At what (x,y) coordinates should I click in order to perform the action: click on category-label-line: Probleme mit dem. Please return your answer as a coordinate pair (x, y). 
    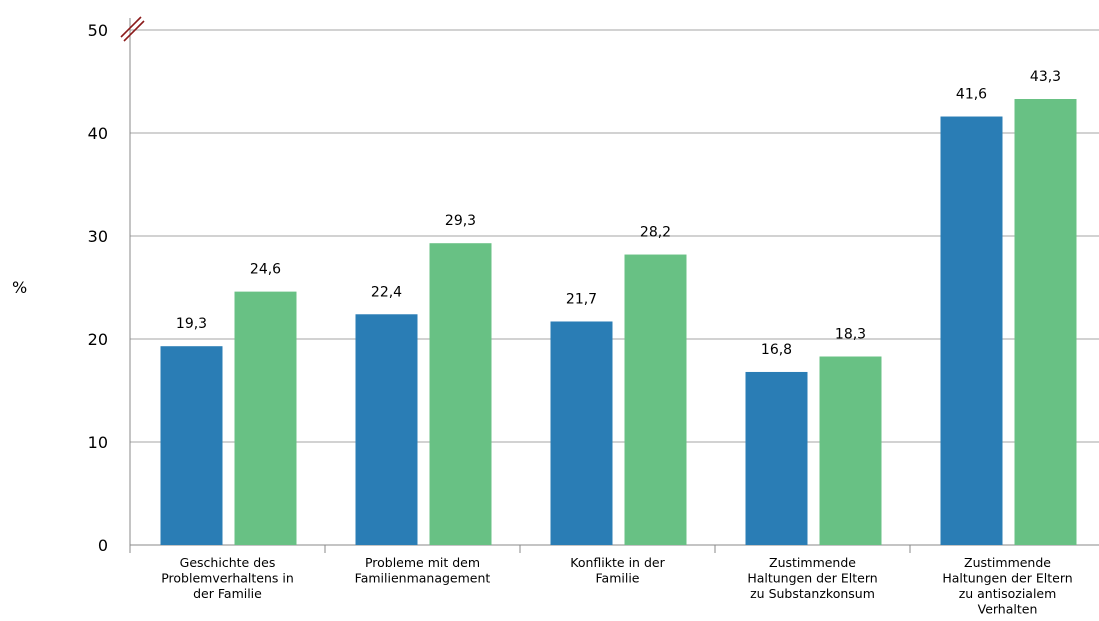
    Looking at the image, I should click on (422, 562).